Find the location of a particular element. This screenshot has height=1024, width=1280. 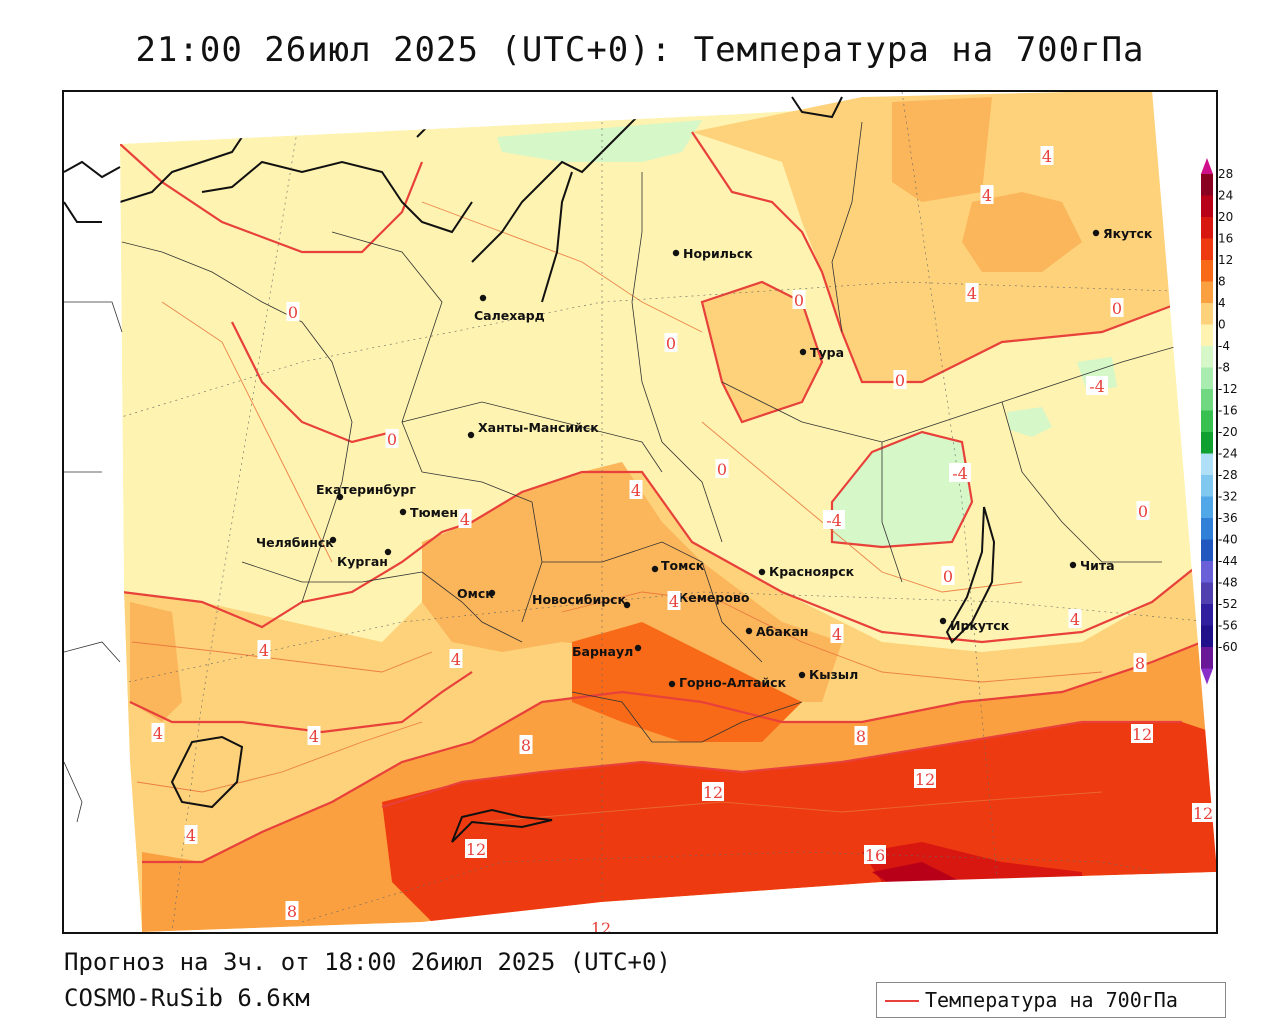

scale-tick-label: -52 is located at coordinates (1228, 604).